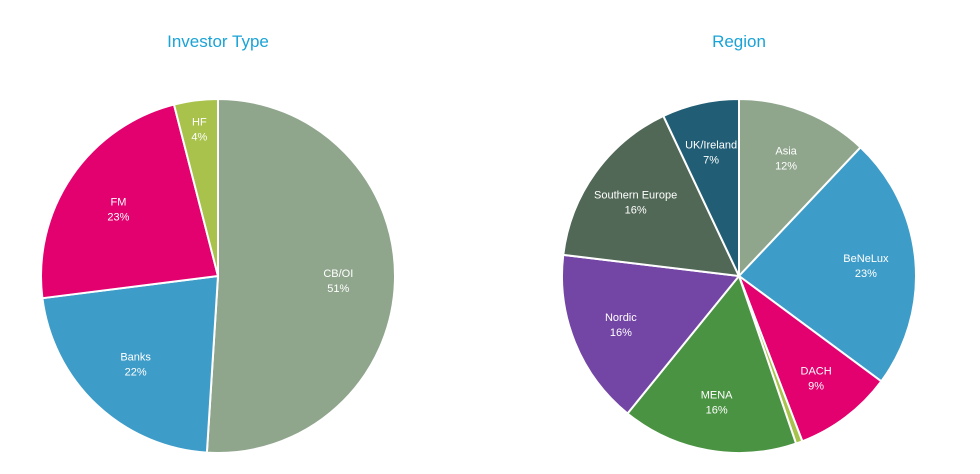  Describe the element at coordinates (800, 187) in the screenshot. I see `region-slice-asia` at that location.